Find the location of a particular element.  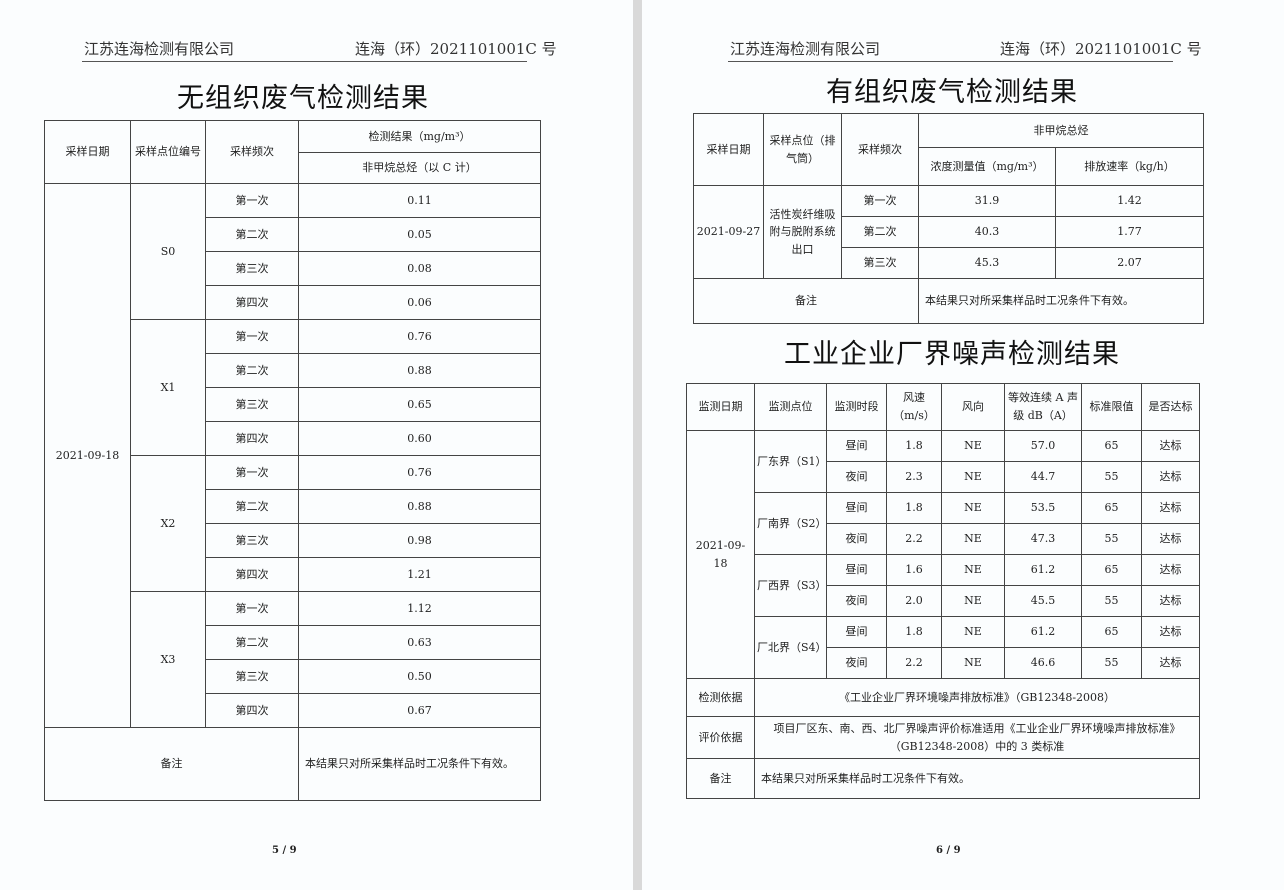

table-cell: 0.63 is located at coordinates (419, 642).